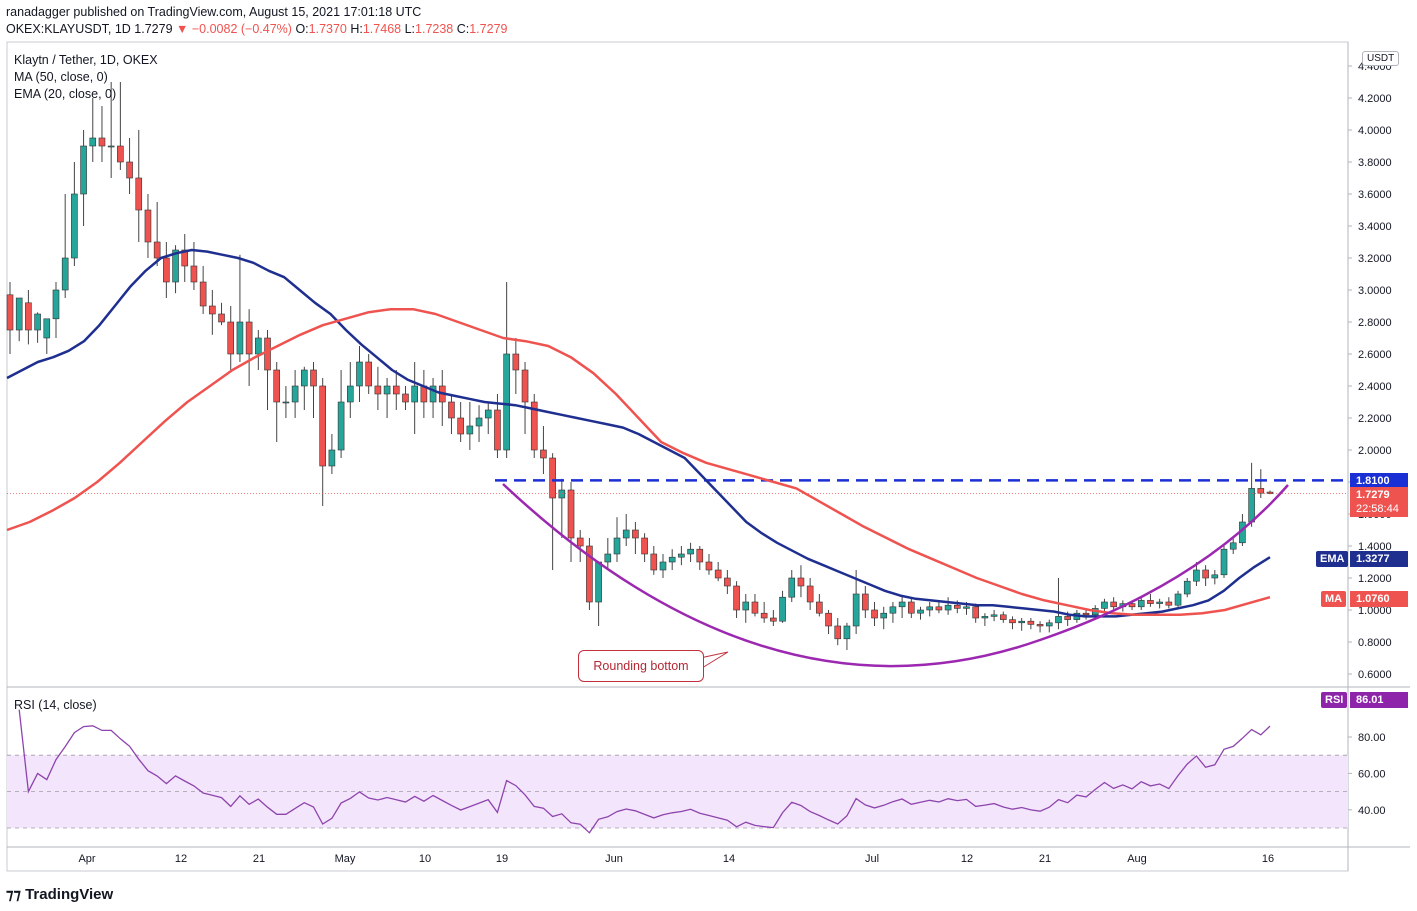  I want to click on price-tick-label: 3.4000, so click(1375, 227).